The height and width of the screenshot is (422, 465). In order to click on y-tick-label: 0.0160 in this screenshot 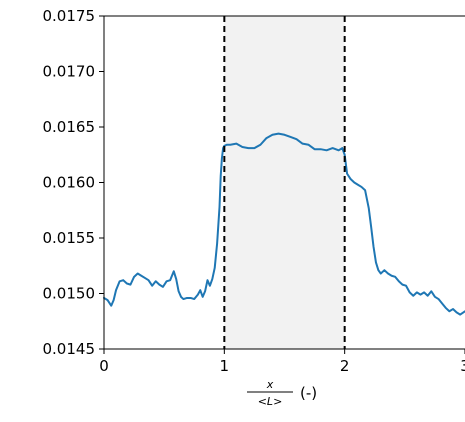, I will do `click(69, 183)`.